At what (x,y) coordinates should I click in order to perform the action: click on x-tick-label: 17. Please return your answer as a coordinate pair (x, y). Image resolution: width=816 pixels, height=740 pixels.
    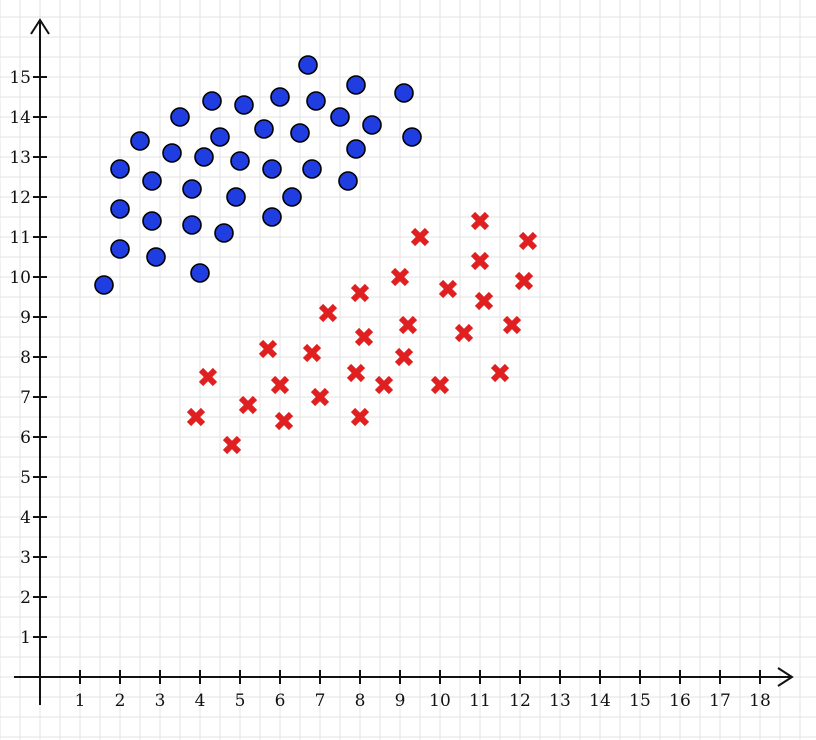
    Looking at the image, I should click on (720, 701).